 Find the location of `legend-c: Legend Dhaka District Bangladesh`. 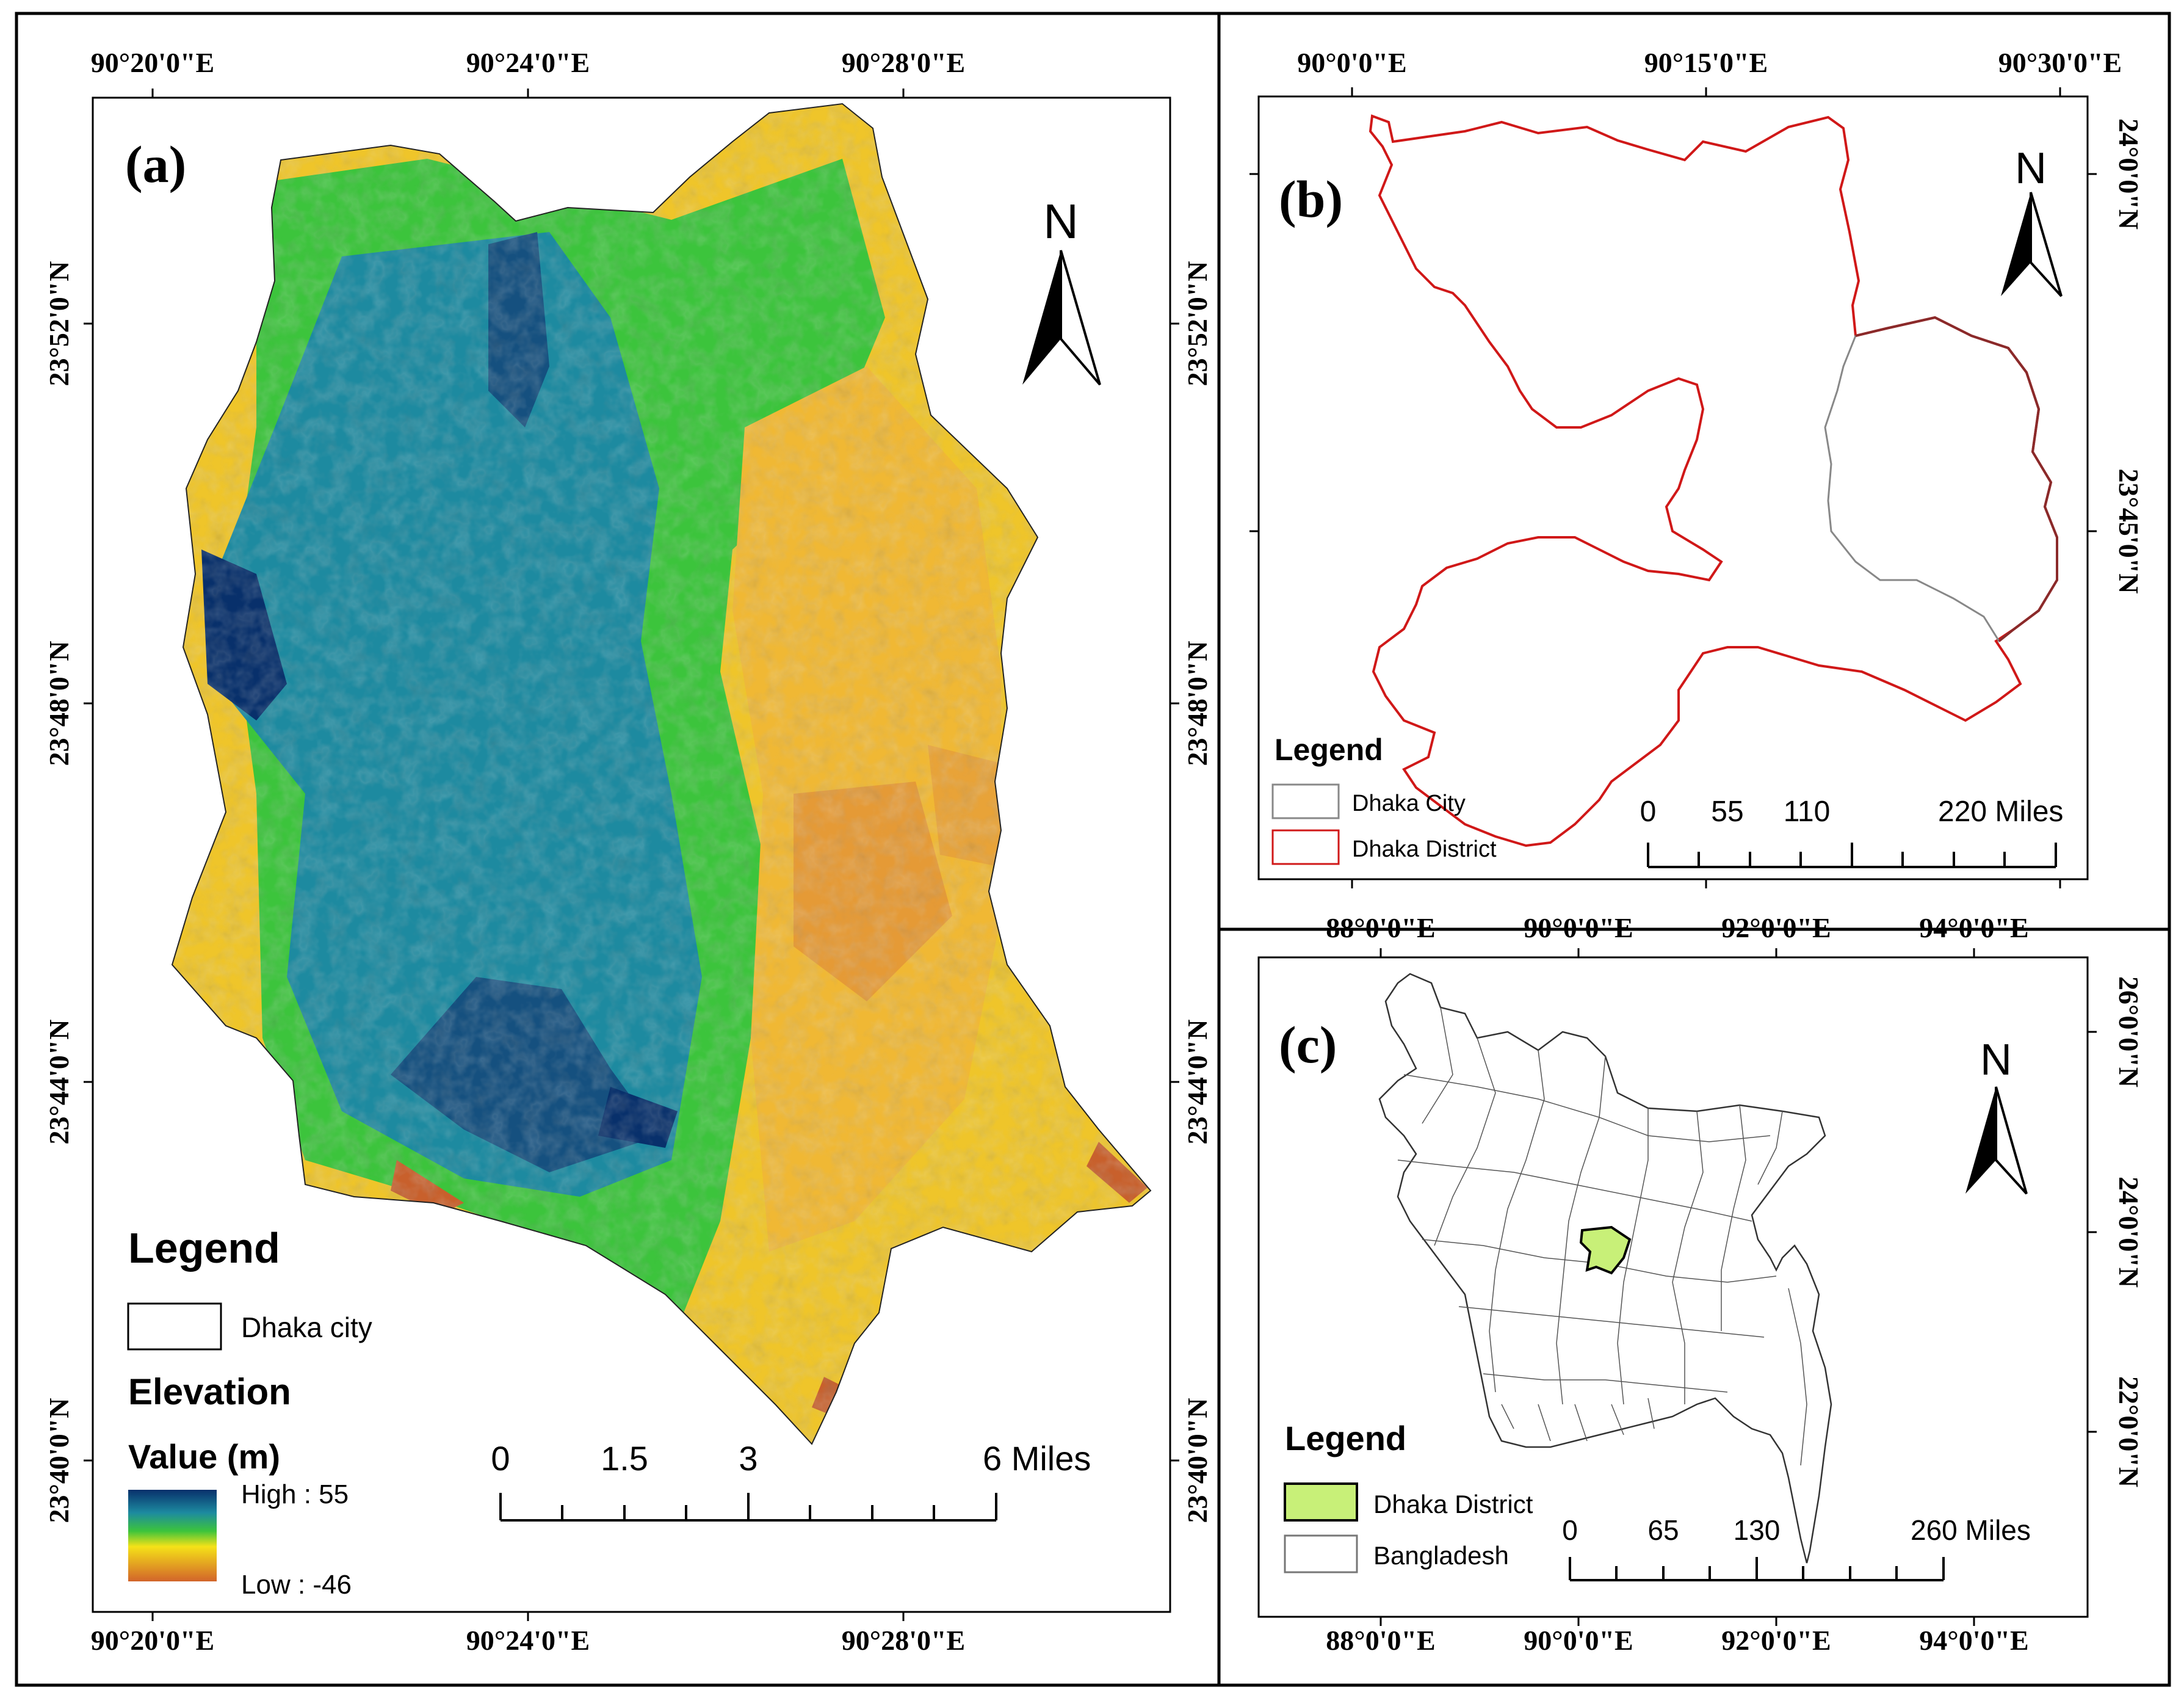

legend-c: Legend Dhaka District Bangladesh is located at coordinates (1408, 1496).